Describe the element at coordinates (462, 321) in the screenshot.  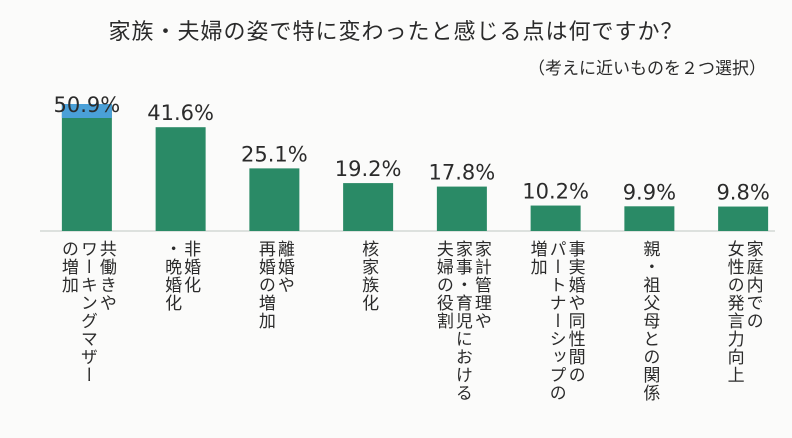
I see `category-label-4-1: 家事・育児における` at that location.